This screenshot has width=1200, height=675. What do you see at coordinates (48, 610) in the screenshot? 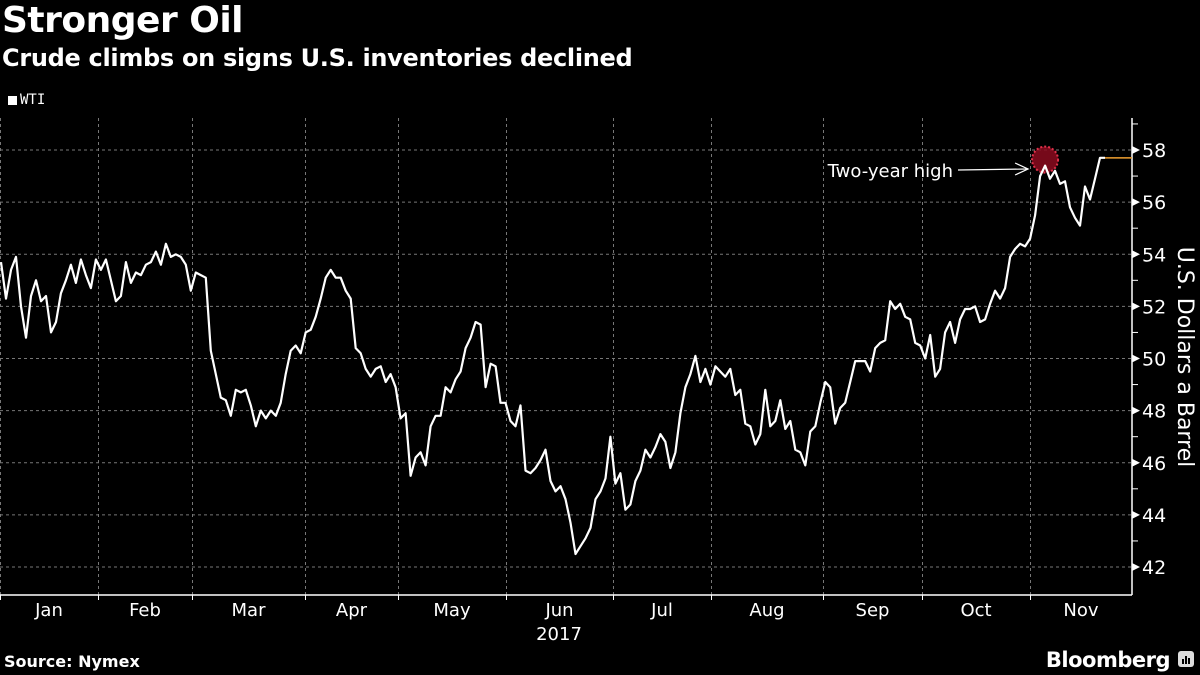
I see `x-tick-label: Jan` at bounding box center [48, 610].